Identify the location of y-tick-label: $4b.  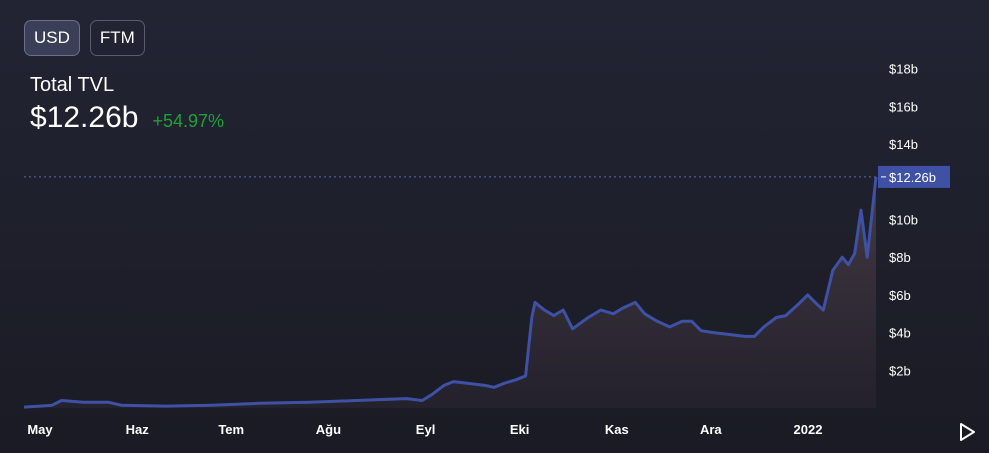
(900, 333).